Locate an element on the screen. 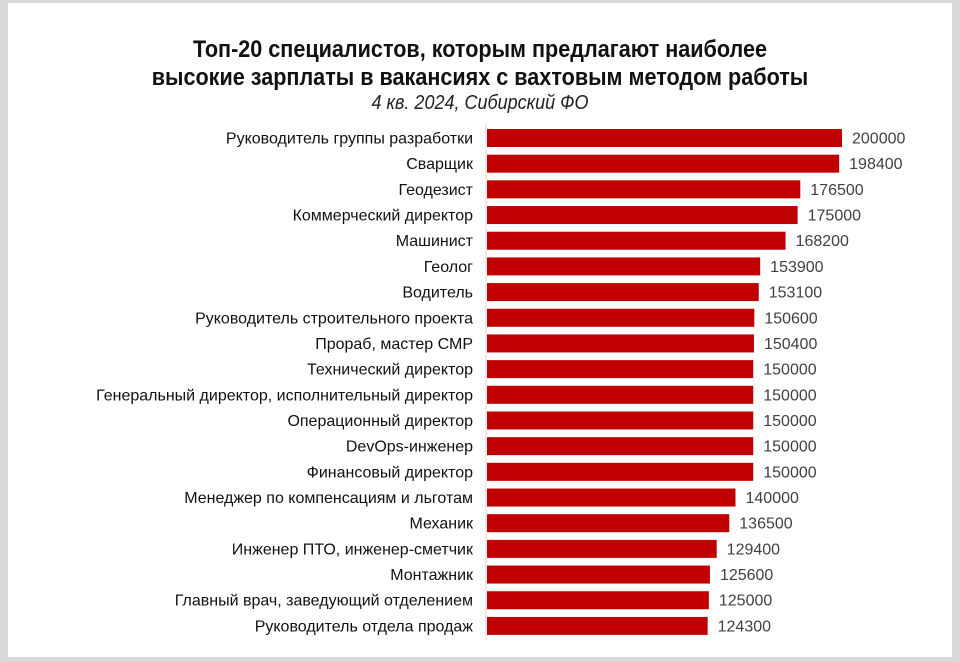 Image resolution: width=960 pixels, height=662 pixels. value-label: 140000 is located at coordinates (772, 498).